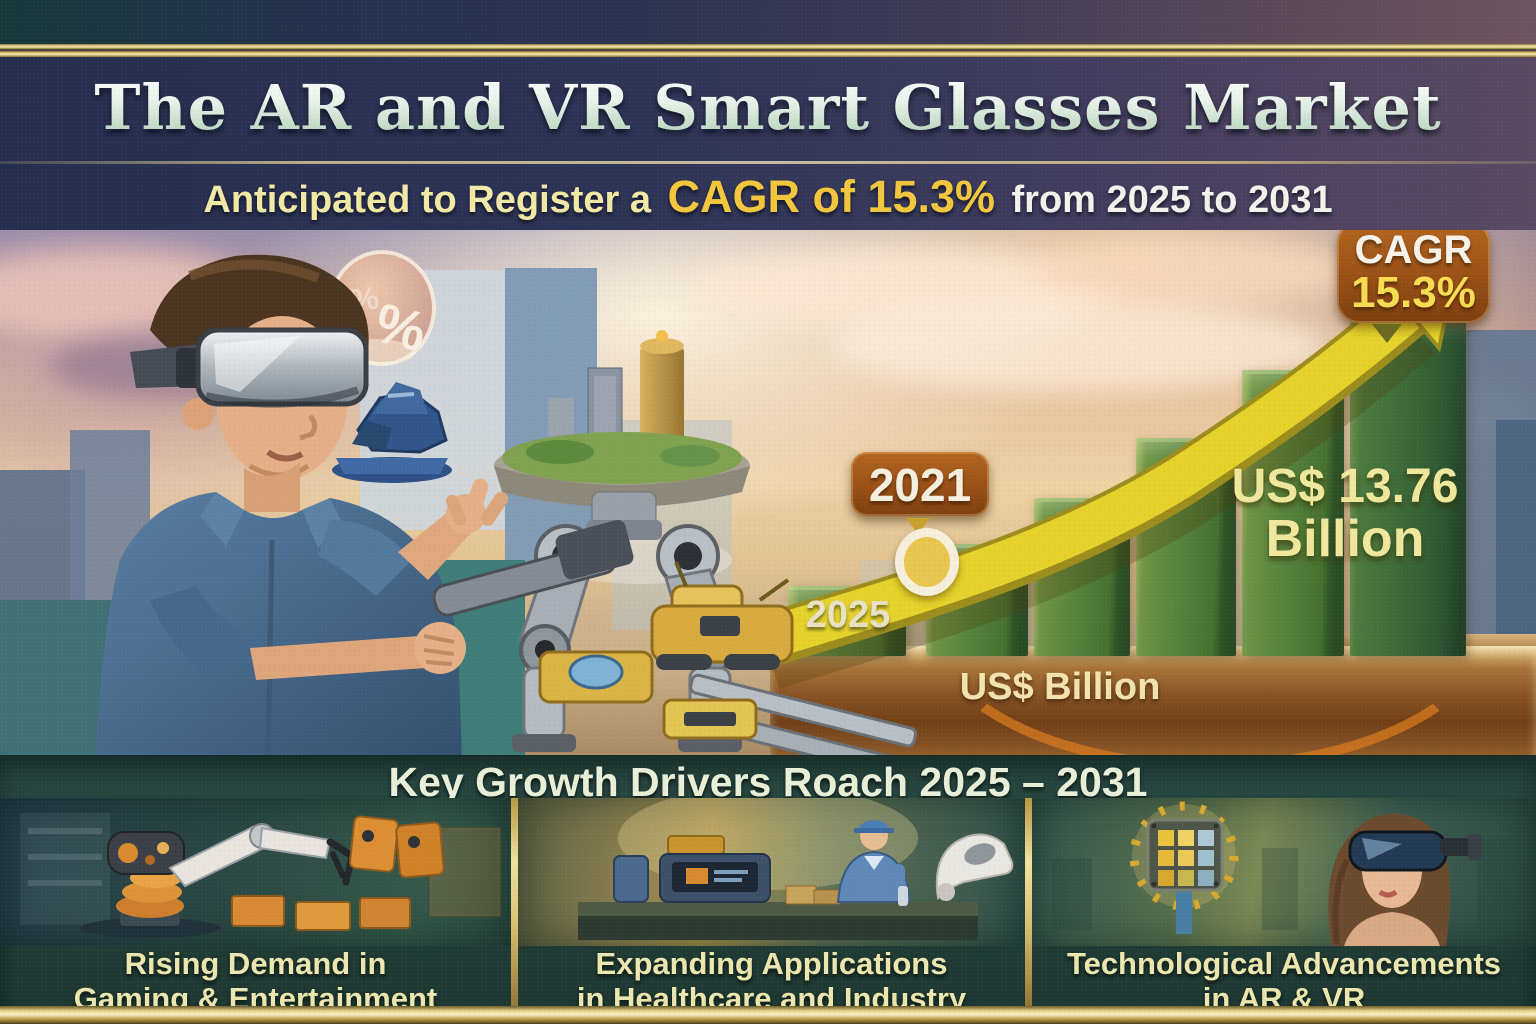  I want to click on gaming-robot-arm-illustration, so click(260, 875).